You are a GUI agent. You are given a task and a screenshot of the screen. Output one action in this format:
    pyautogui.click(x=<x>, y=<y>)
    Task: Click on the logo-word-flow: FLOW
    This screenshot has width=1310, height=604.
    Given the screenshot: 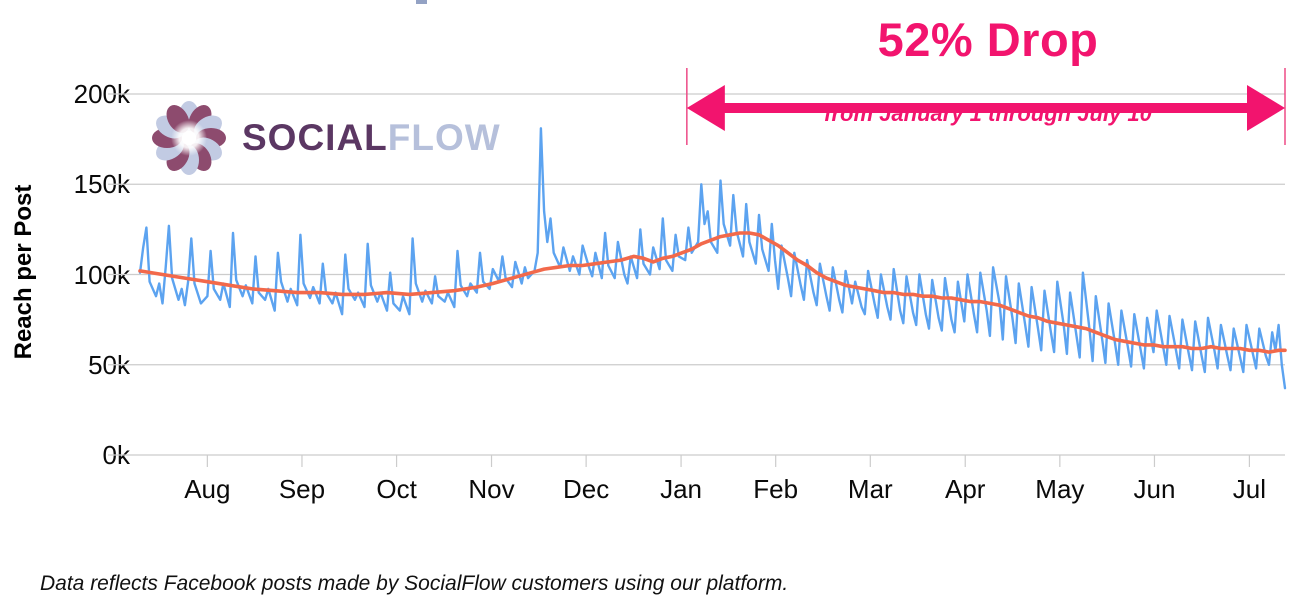 What is the action you would take?
    pyautogui.click(x=444, y=137)
    